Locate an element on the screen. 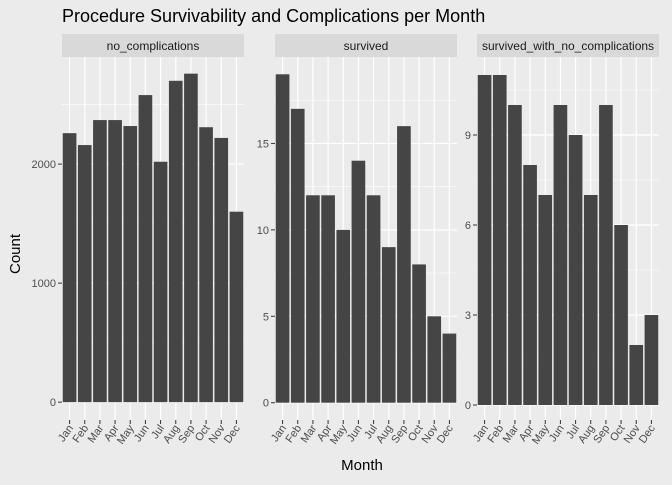 The height and width of the screenshot is (485, 672). y-tick-label: 2000 is located at coordinates (44, 165).